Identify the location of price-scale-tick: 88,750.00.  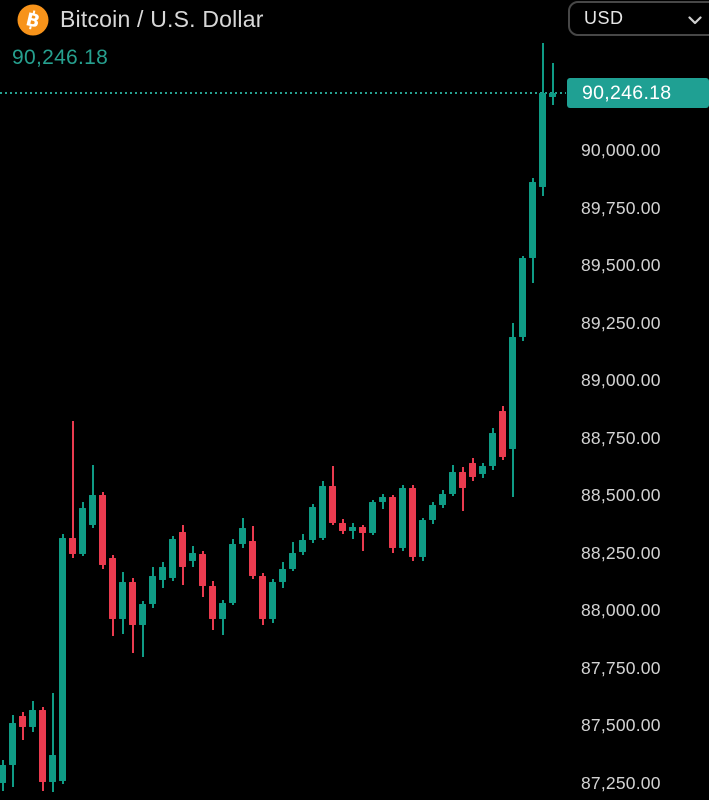
(621, 437).